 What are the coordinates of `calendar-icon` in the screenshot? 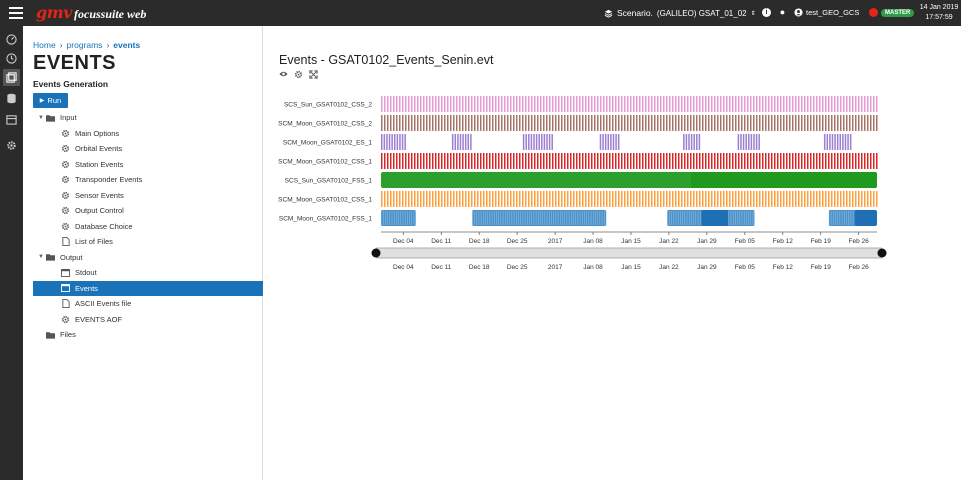 It's located at (11, 119).